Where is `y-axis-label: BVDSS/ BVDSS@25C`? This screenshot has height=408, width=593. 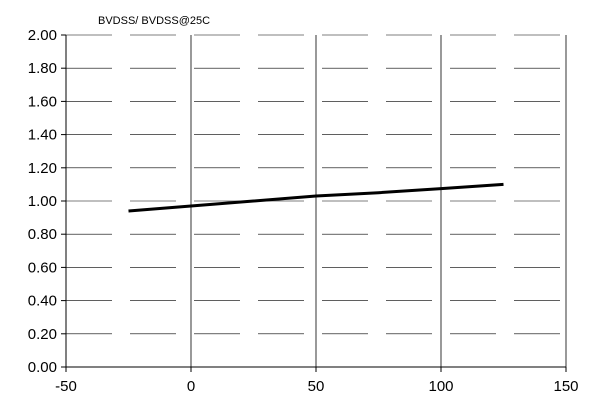 y-axis-label: BVDSS/ BVDSS@25C is located at coordinates (154, 21).